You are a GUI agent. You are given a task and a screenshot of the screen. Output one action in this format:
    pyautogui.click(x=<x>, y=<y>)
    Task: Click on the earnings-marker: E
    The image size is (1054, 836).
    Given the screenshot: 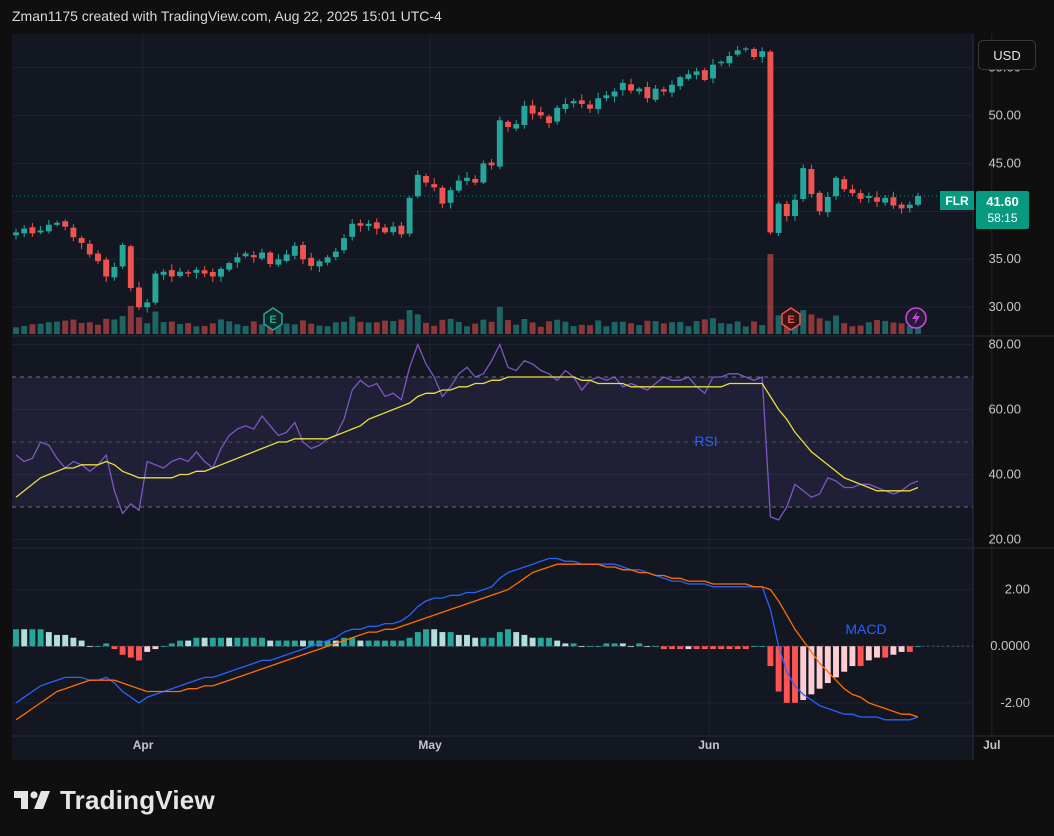 What is the action you would take?
    pyautogui.click(x=791, y=319)
    